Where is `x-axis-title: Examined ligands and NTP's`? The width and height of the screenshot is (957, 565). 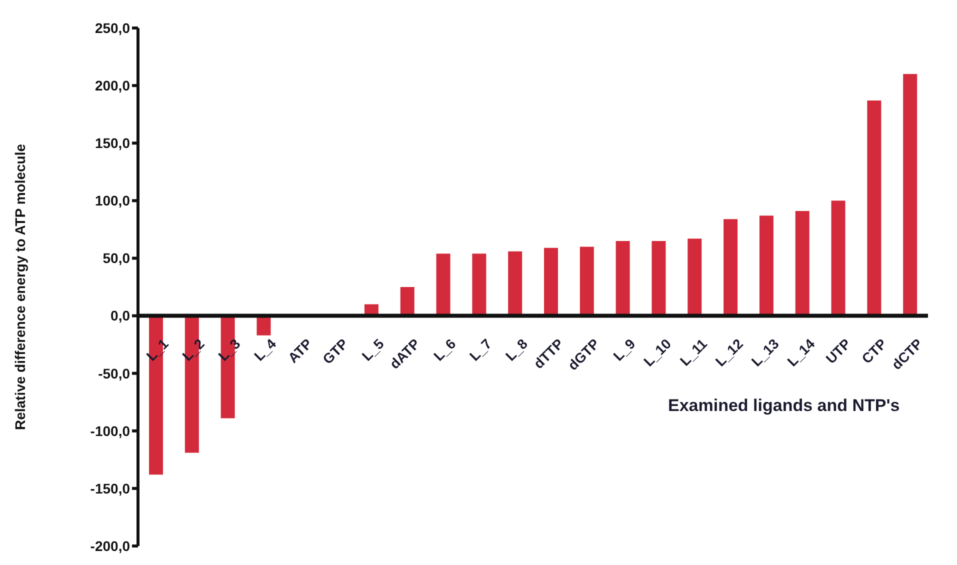 x-axis-title: Examined ligands and NTP's is located at coordinates (784, 406).